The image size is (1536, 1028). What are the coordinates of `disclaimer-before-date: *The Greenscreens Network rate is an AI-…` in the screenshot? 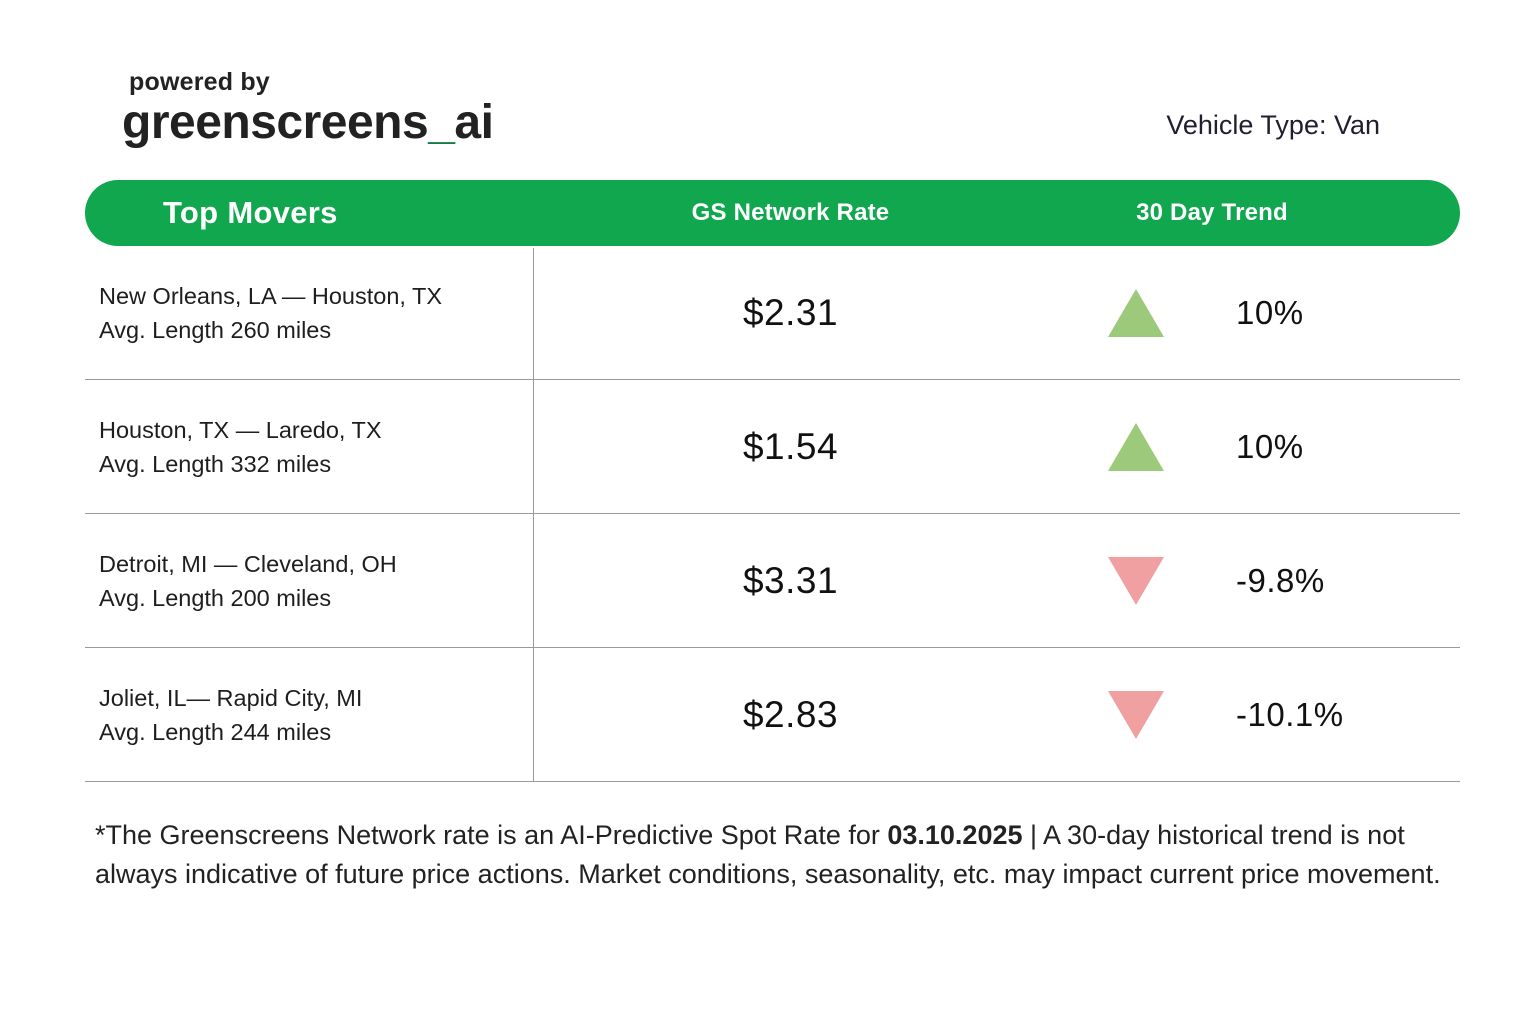 It's located at (491, 835).